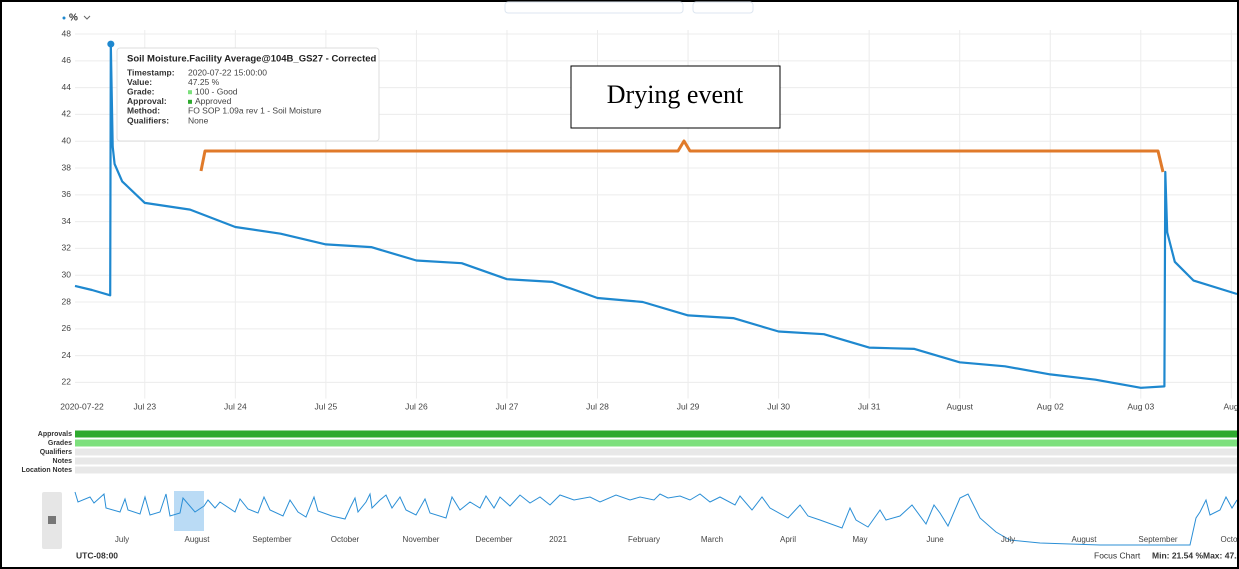 Image resolution: width=1239 pixels, height=569 pixels. What do you see at coordinates (198, 120) in the screenshot?
I see `tooltip-value: None` at bounding box center [198, 120].